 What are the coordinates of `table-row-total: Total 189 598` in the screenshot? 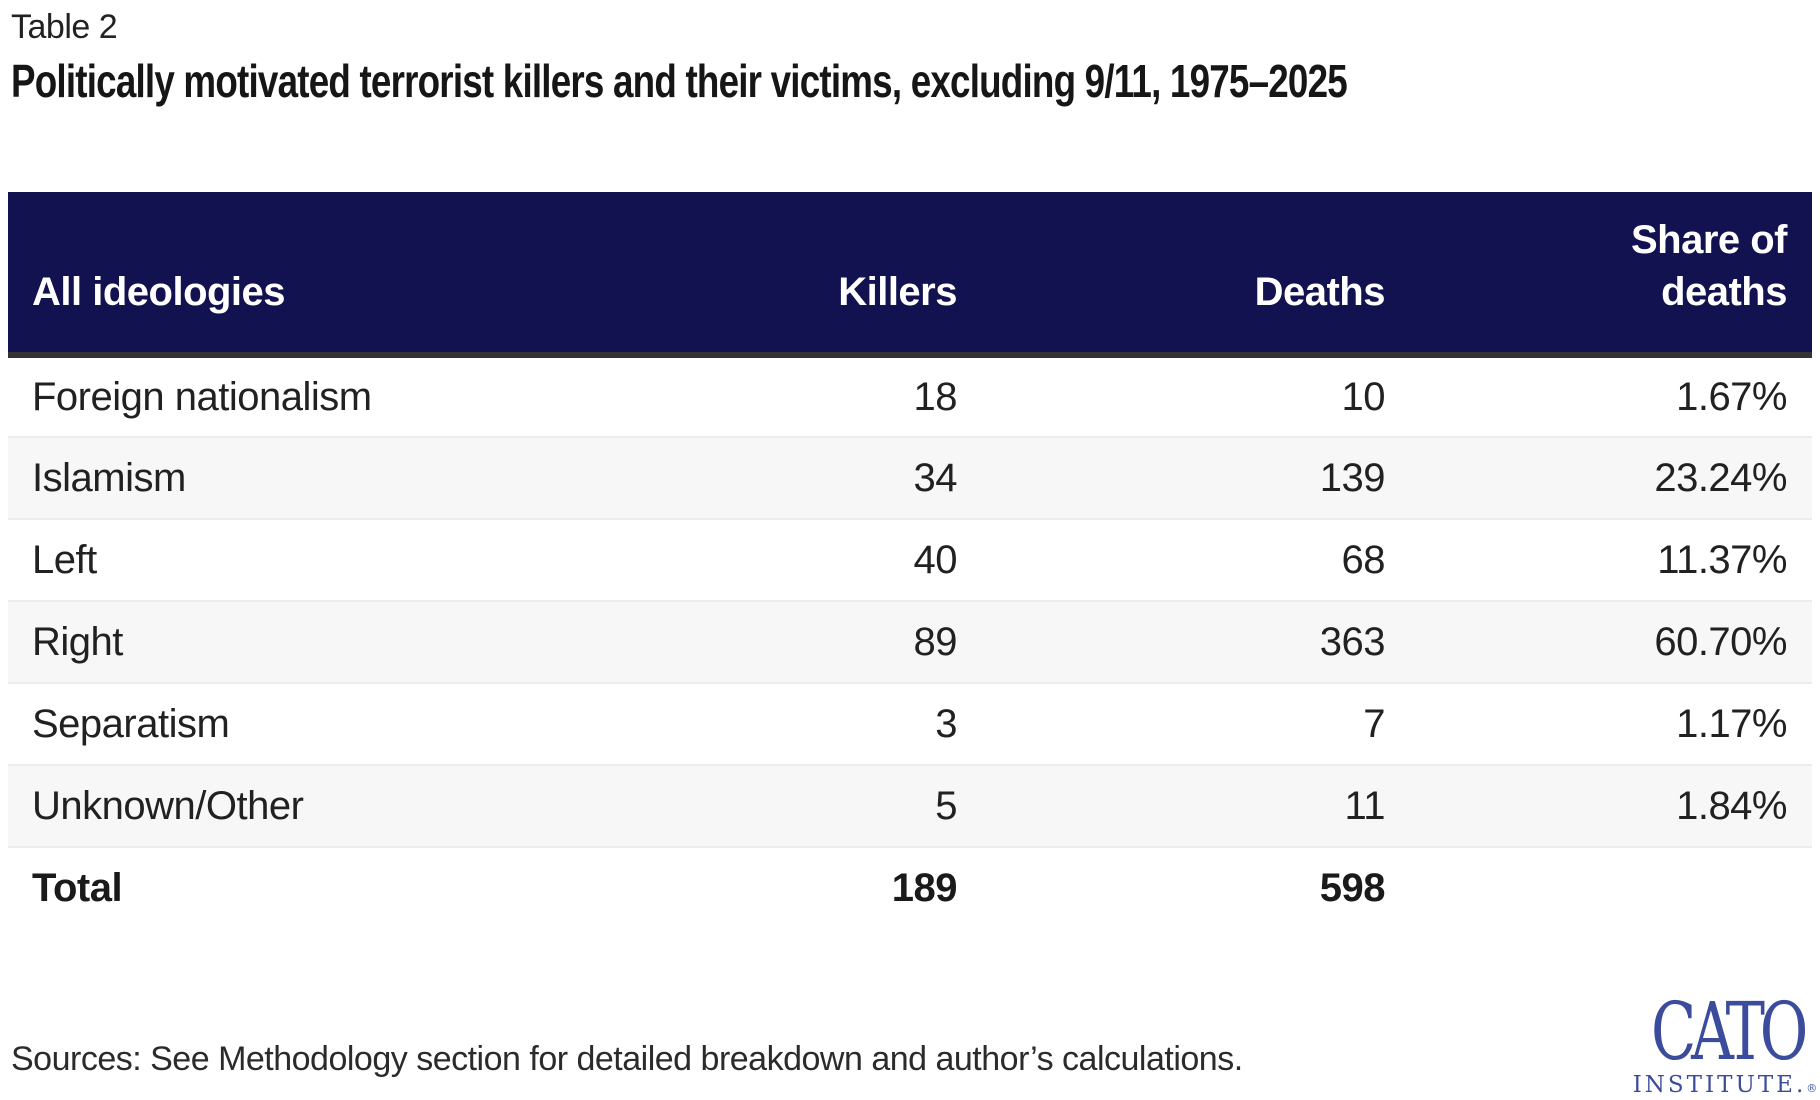 It's located at (910, 887).